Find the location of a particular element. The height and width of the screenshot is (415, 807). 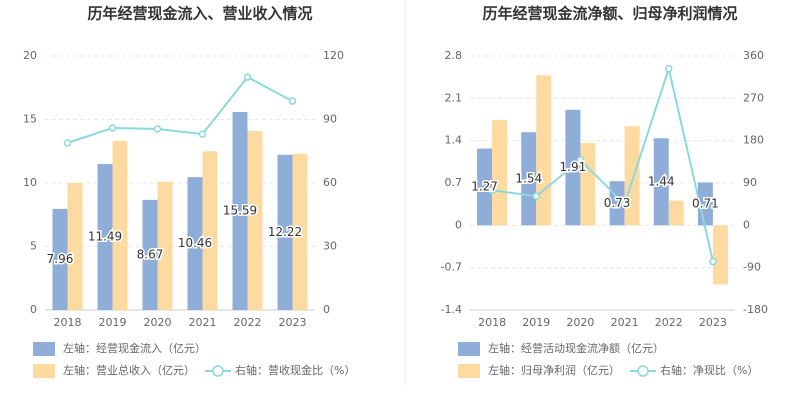

data-label: 12.22 is located at coordinates (285, 232).